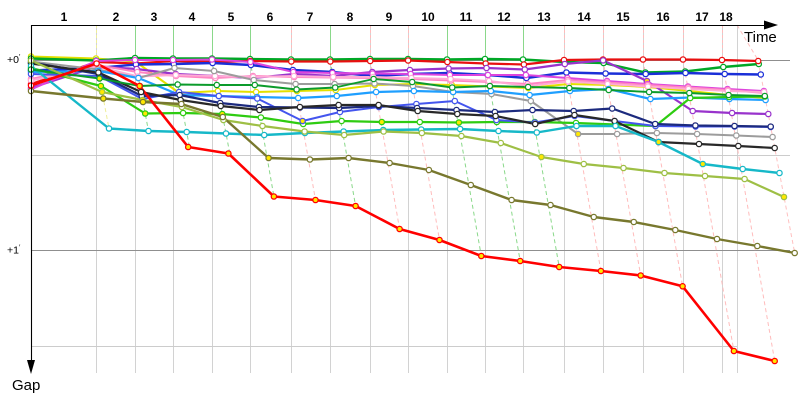 This screenshot has height=405, width=800. Describe the element at coordinates (270, 17) in the screenshot. I see `svg-text: 6` at that location.